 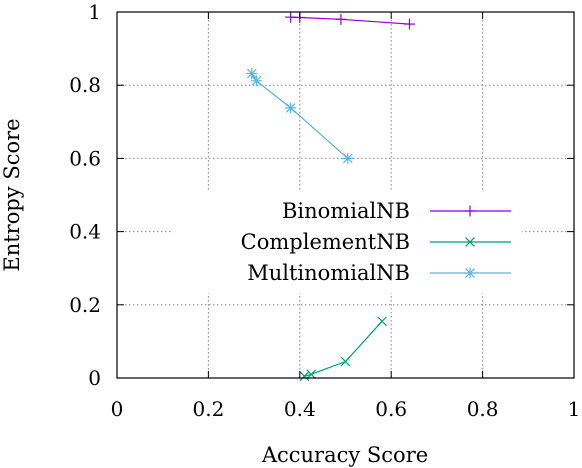 What do you see at coordinates (350, 20) in the screenshot?
I see `series-binomialnb` at bounding box center [350, 20].